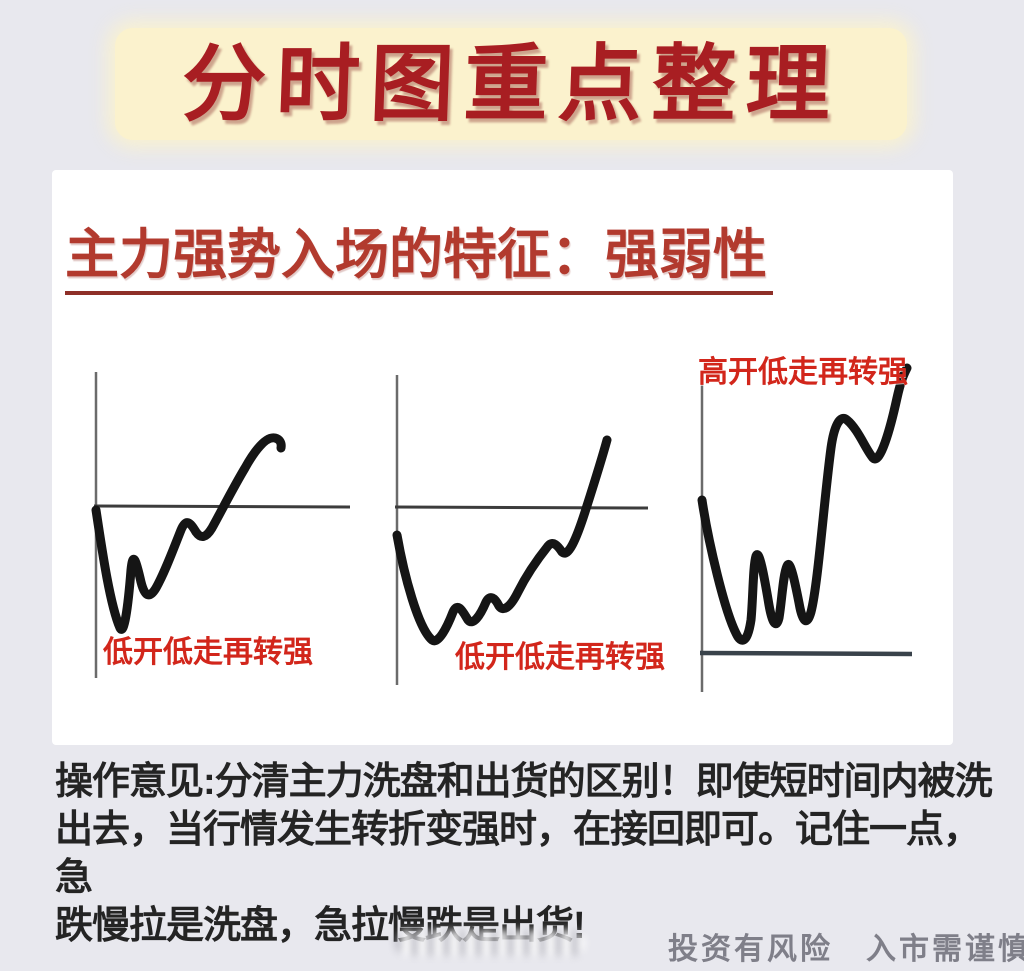 The height and width of the screenshot is (971, 1024). Describe the element at coordinates (521, 507) in the screenshot. I see `open-price-baseline` at that location.